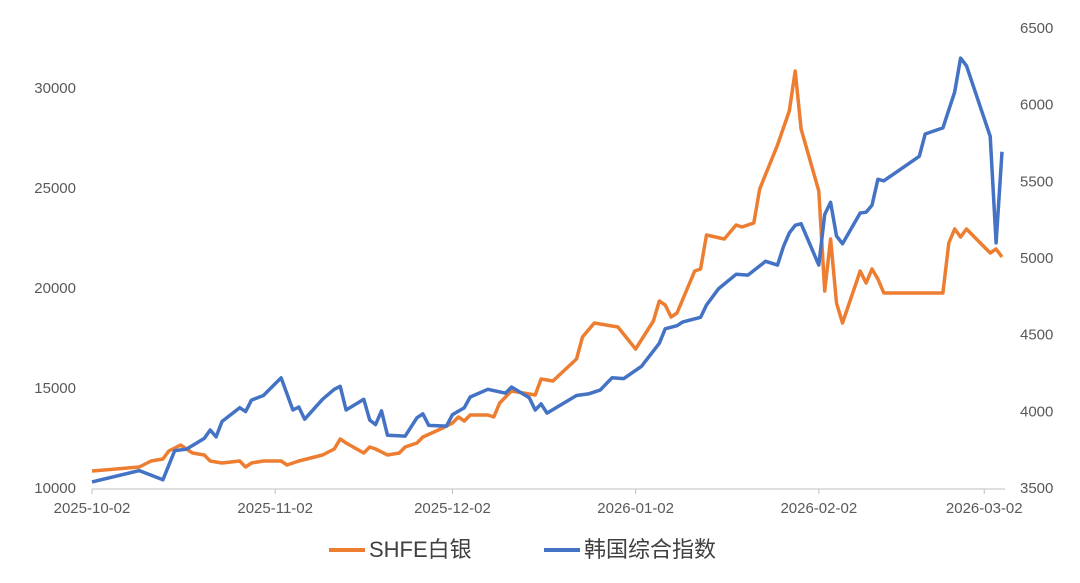  Describe the element at coordinates (635, 508) in the screenshot. I see `x-tick-label: 2026-01-02` at that location.